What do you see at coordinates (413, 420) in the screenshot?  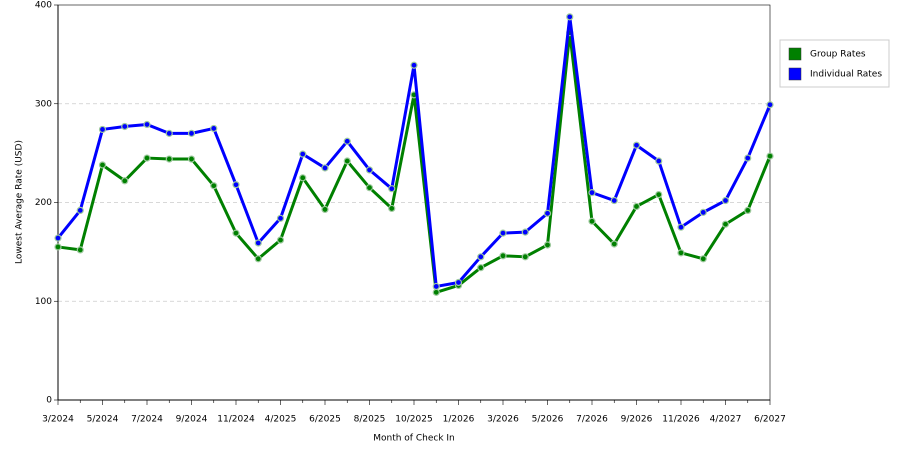 I see `x-tick-label: 10/2025` at bounding box center [413, 420].